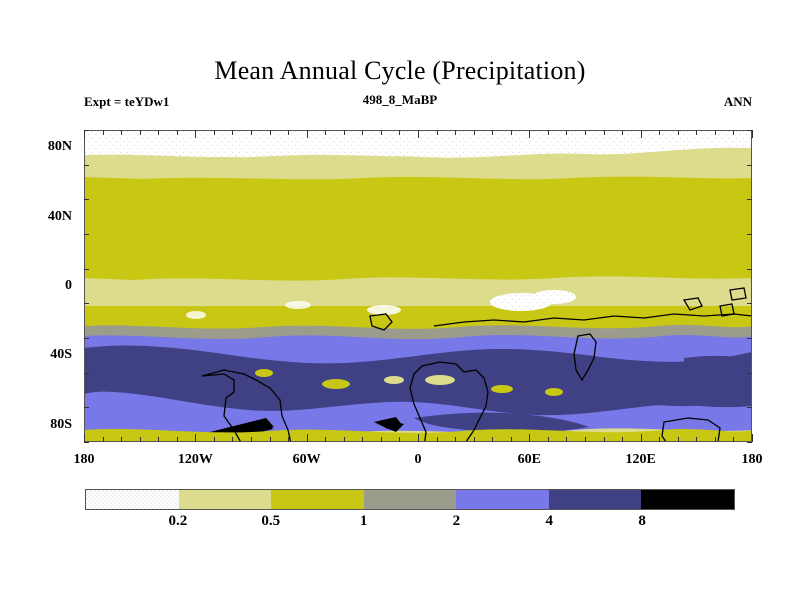 This screenshot has width=800, height=600. Describe the element at coordinates (61, 355) in the screenshot. I see `y-axis-tick-label: 40S` at that location.